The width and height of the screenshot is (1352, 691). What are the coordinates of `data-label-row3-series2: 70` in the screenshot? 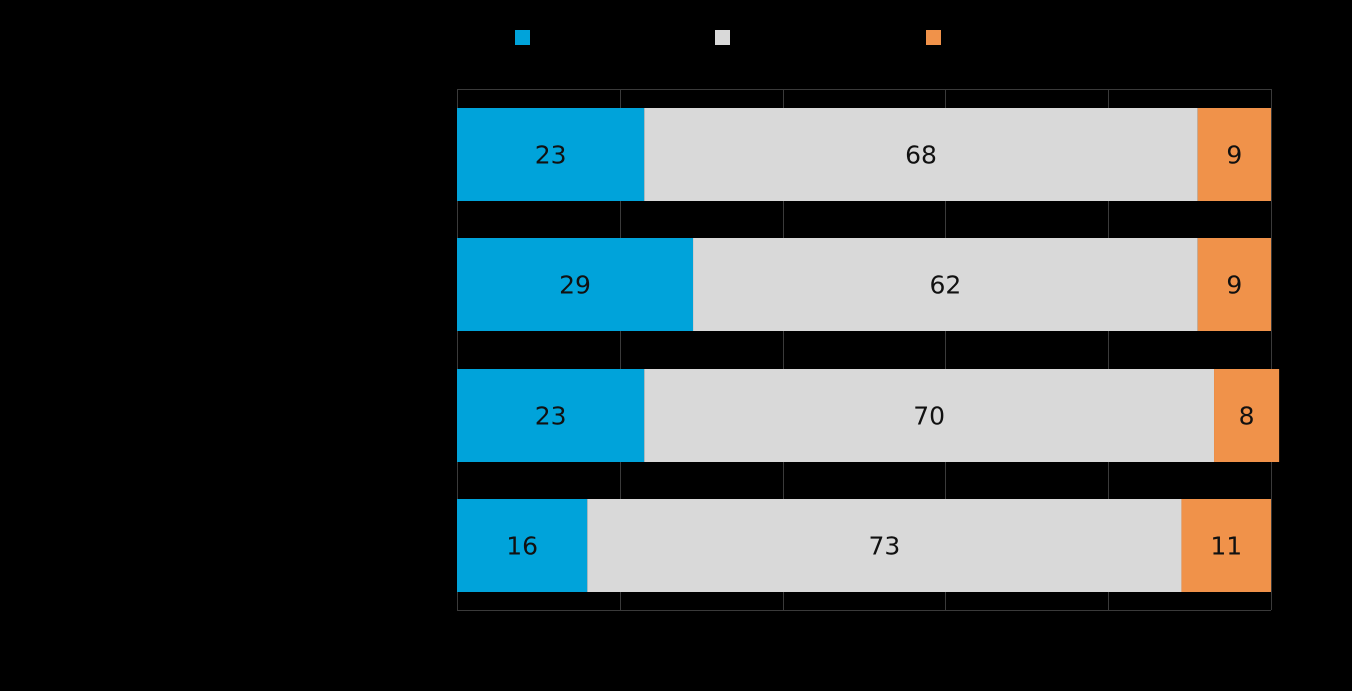 It's located at (929, 416).